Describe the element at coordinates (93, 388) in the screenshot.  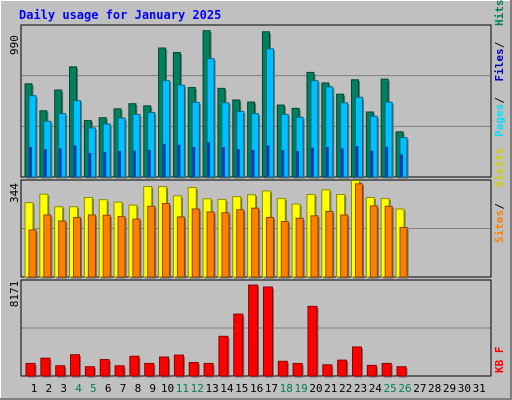
I see `x-tick-label: 5` at that location.